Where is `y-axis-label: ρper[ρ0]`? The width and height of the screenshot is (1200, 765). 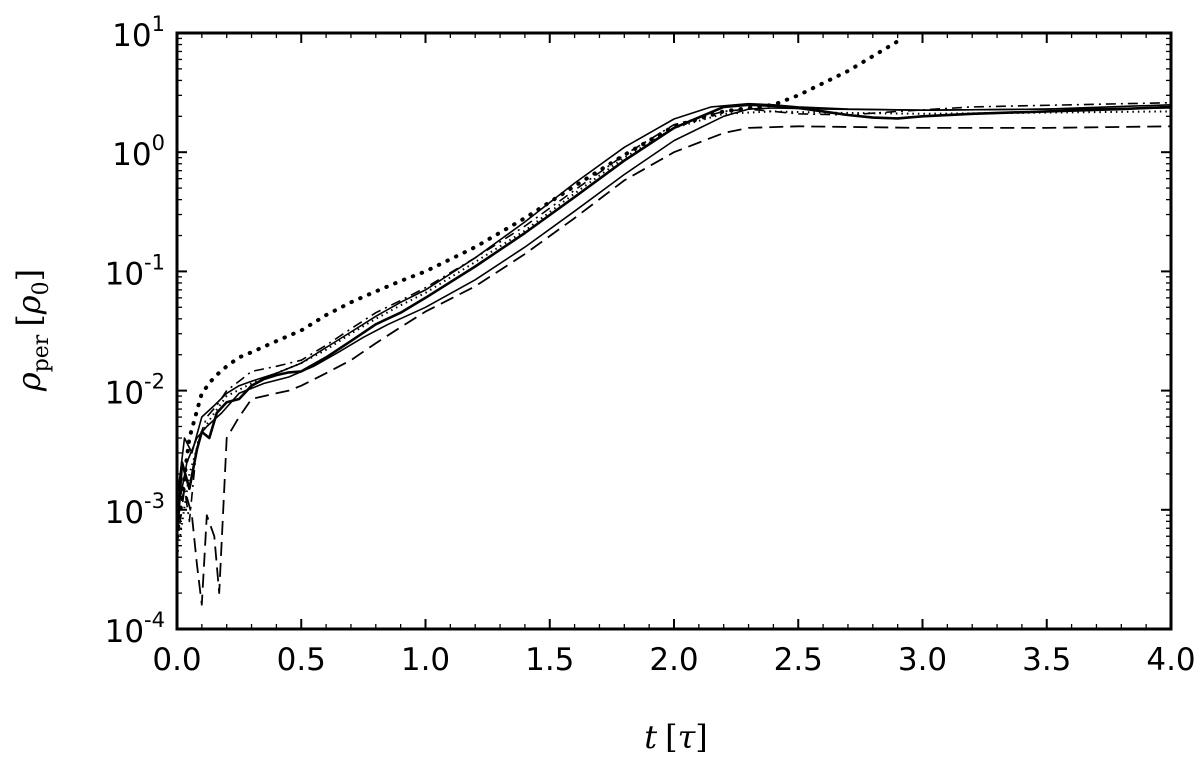 y-axis-label: ρper[ρ0] is located at coordinates (32, 330).